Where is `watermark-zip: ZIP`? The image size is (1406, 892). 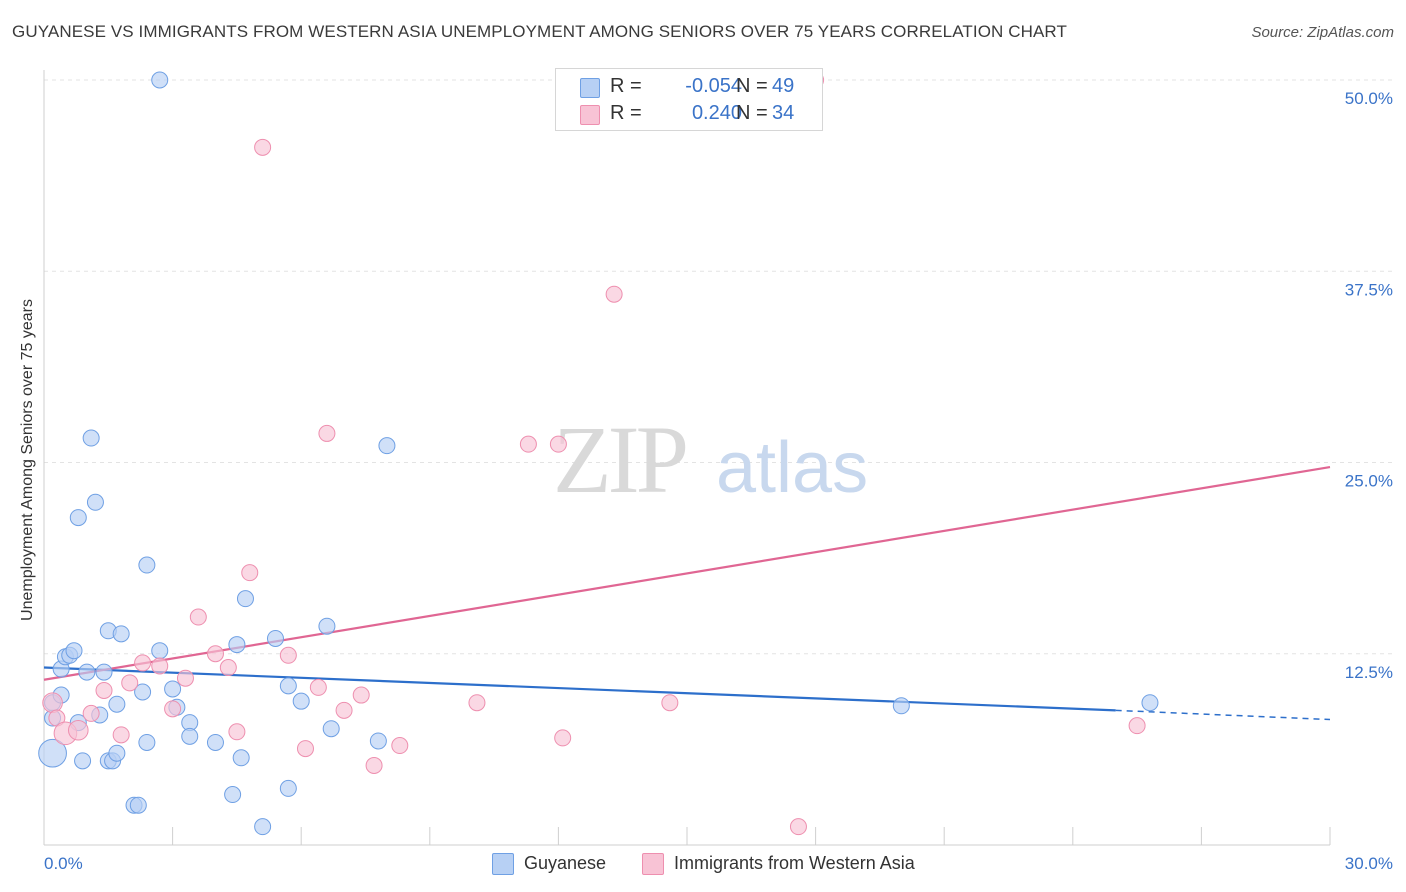
watermark-zip: ZIP is located at coordinates (619, 459).